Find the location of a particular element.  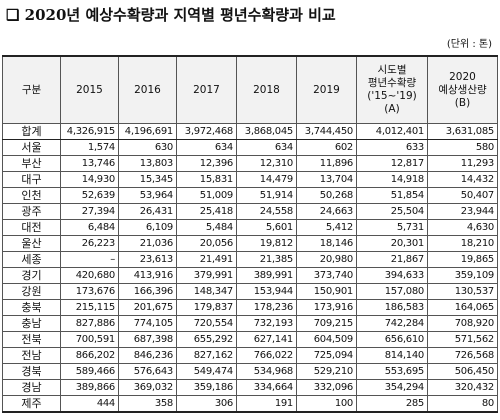

cell: 4,196,691 is located at coordinates (147, 131).